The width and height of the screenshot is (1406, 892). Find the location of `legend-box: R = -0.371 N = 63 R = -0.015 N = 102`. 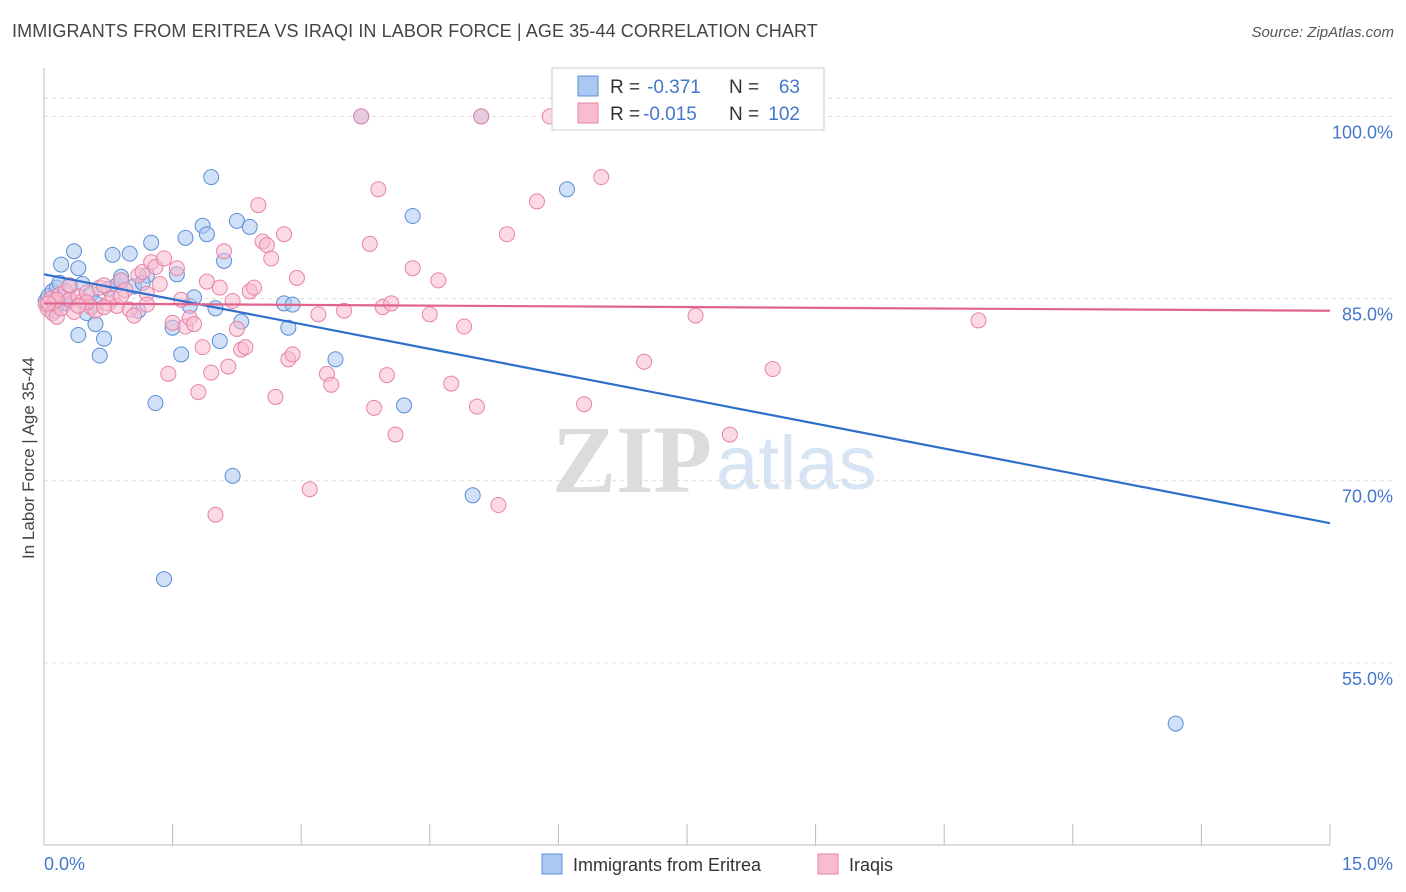

legend-box: R = -0.371 N = 63 R = -0.015 N = 102 is located at coordinates (688, 99).